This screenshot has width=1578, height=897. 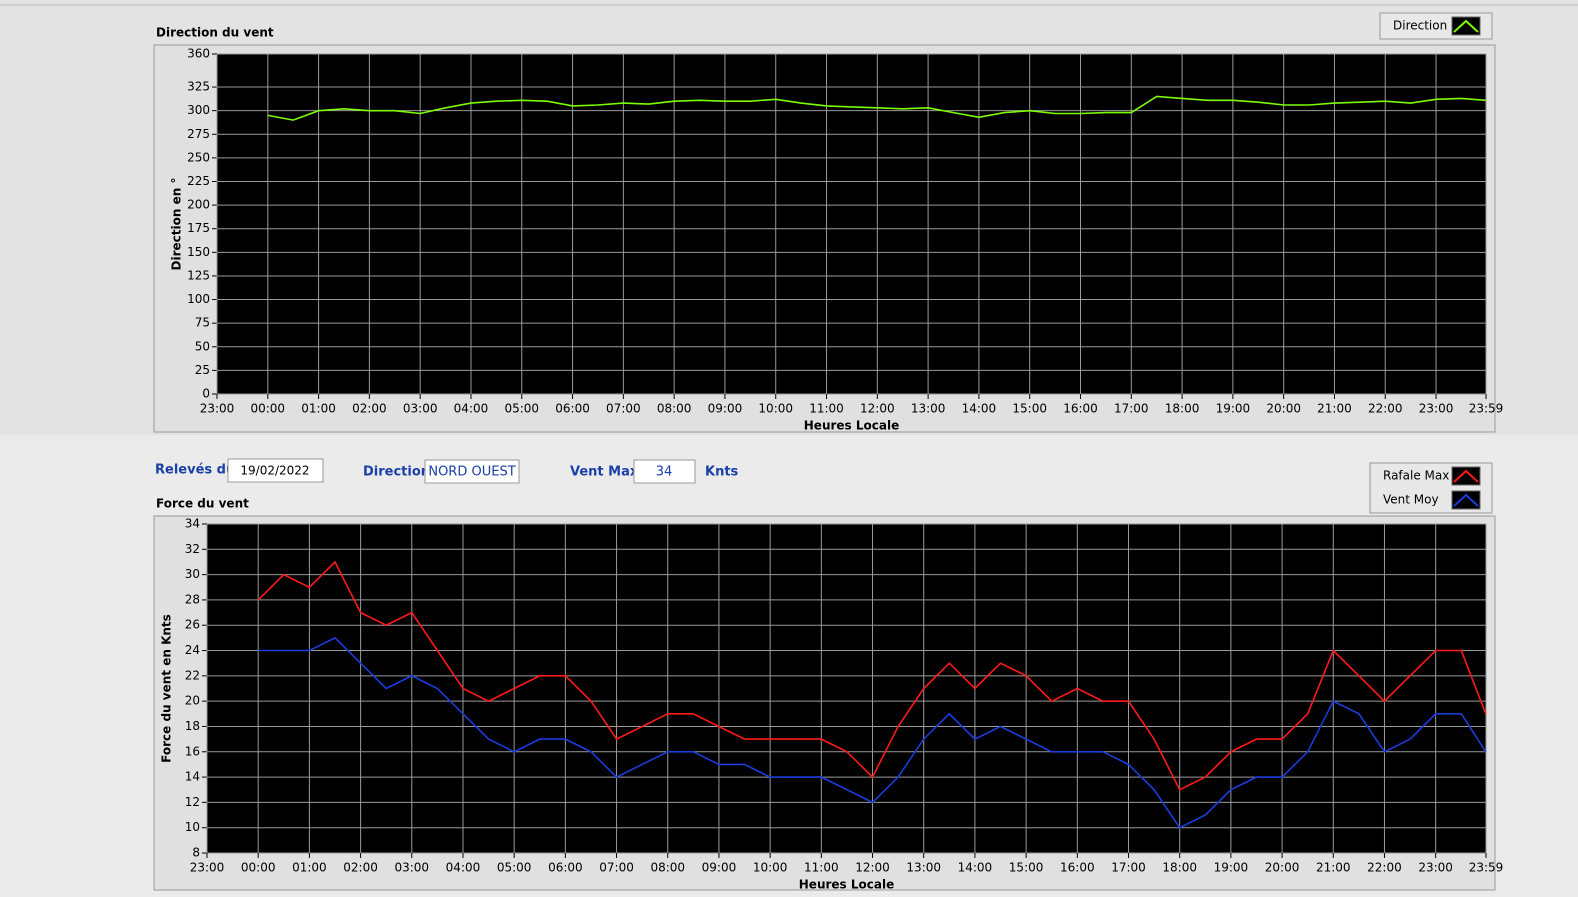 I want to click on date-field, so click(x=275, y=470).